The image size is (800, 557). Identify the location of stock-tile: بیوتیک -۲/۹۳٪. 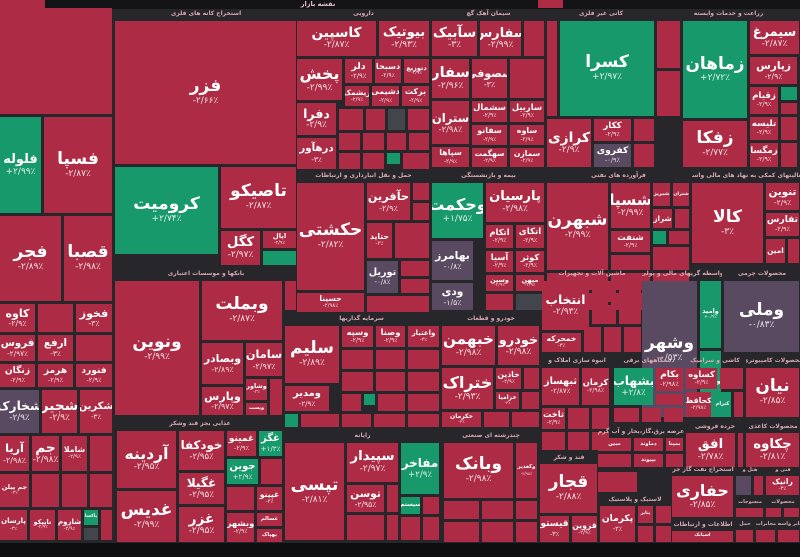
(404, 38).